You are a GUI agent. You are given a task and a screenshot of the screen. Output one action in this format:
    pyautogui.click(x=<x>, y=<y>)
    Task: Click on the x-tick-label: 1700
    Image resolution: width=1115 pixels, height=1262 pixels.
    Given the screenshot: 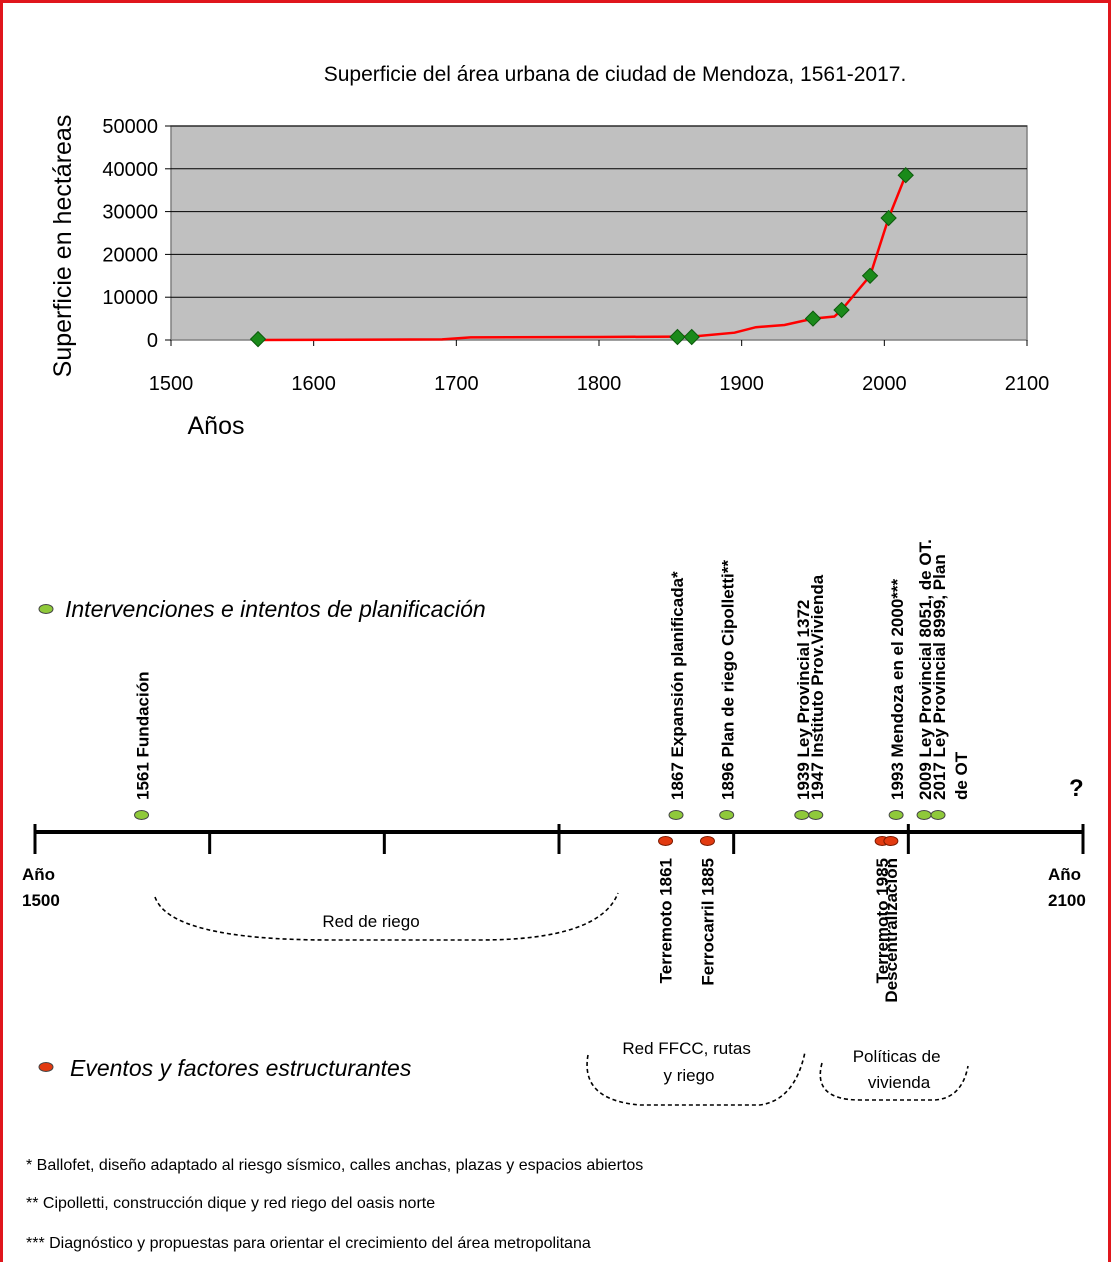 What is the action you would take?
    pyautogui.click(x=456, y=384)
    